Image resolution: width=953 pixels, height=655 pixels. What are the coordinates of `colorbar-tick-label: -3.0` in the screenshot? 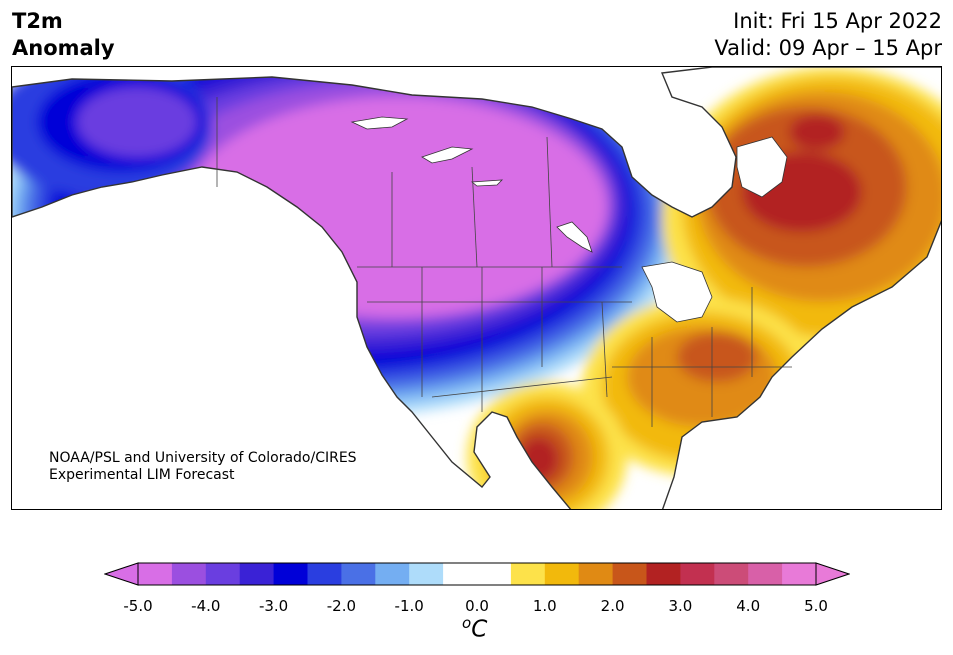 It's located at (273, 606).